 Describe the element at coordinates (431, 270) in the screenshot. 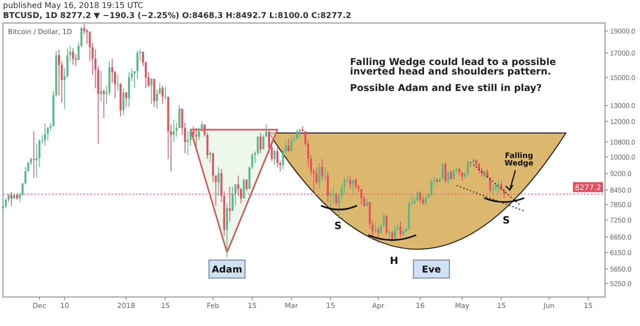

I see `annotation: Eve` at that location.